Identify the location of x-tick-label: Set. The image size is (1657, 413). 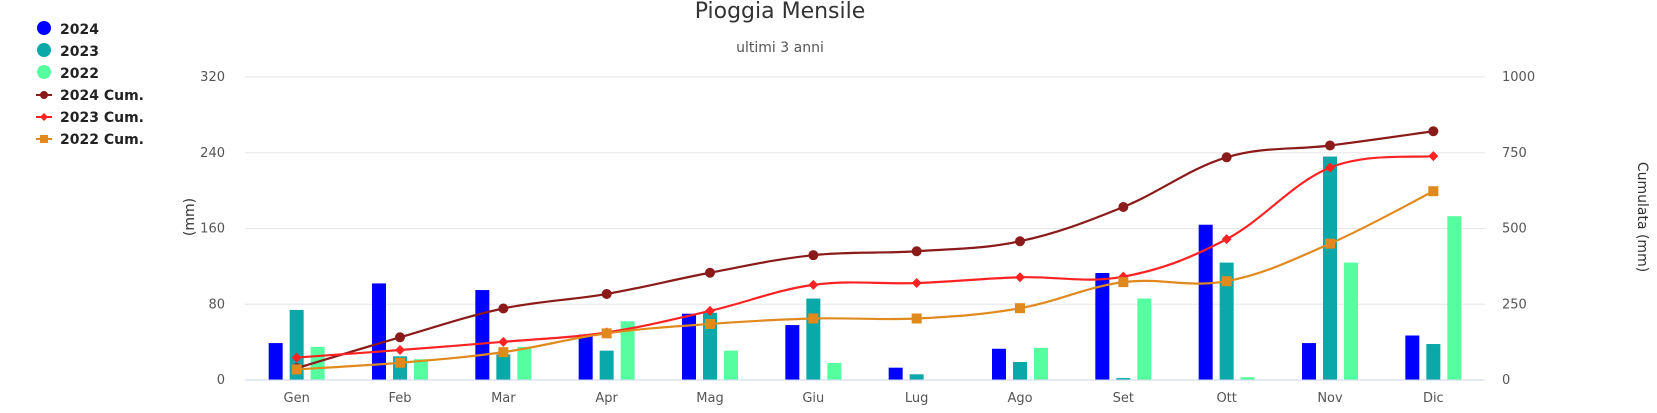
(1123, 398).